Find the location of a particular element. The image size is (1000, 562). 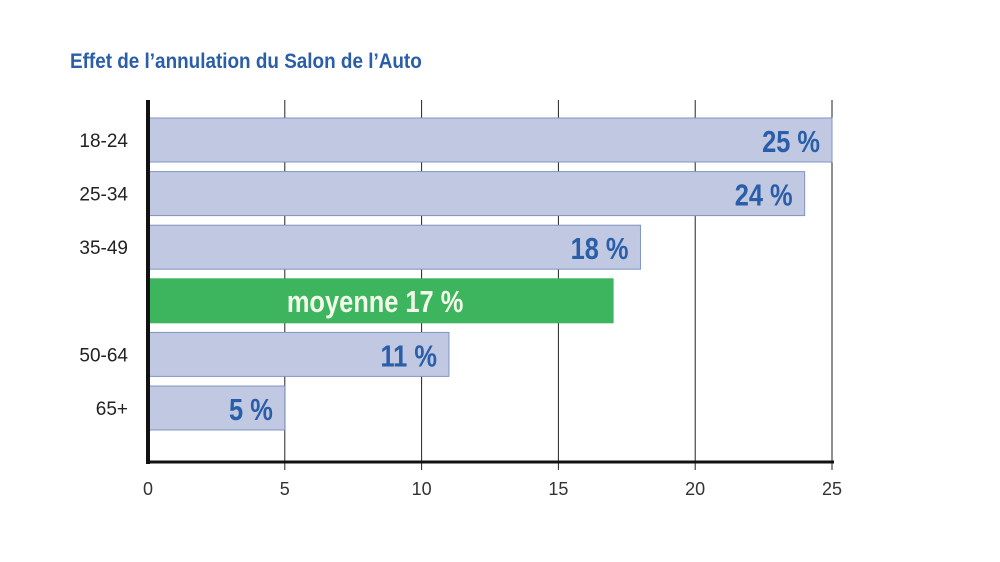

x-tick-label: 0 is located at coordinates (148, 489).